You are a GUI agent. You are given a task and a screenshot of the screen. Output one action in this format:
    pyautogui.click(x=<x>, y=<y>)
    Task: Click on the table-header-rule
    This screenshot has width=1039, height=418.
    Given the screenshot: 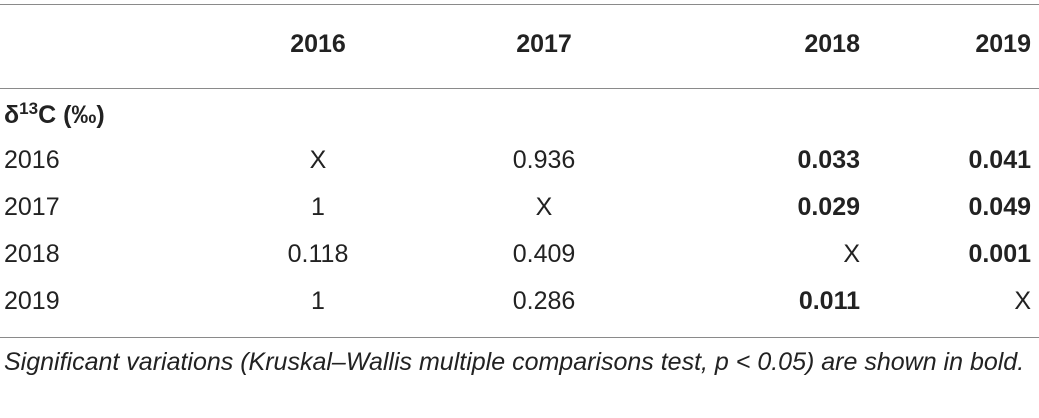 What is the action you would take?
    pyautogui.click(x=519, y=88)
    